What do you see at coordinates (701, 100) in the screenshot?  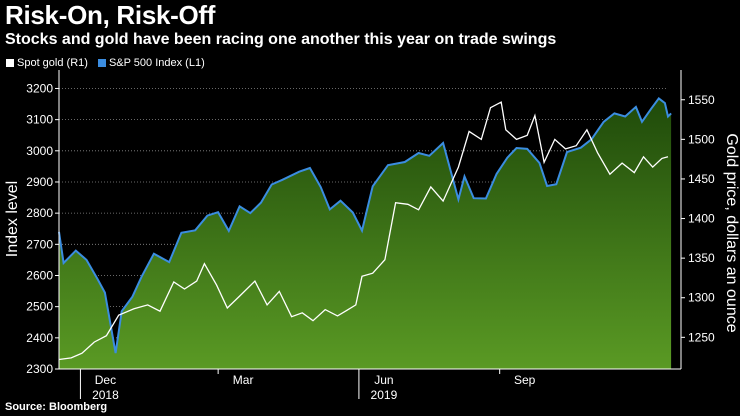 I see `y-tick-label-right-1550: 1550` at bounding box center [701, 100].